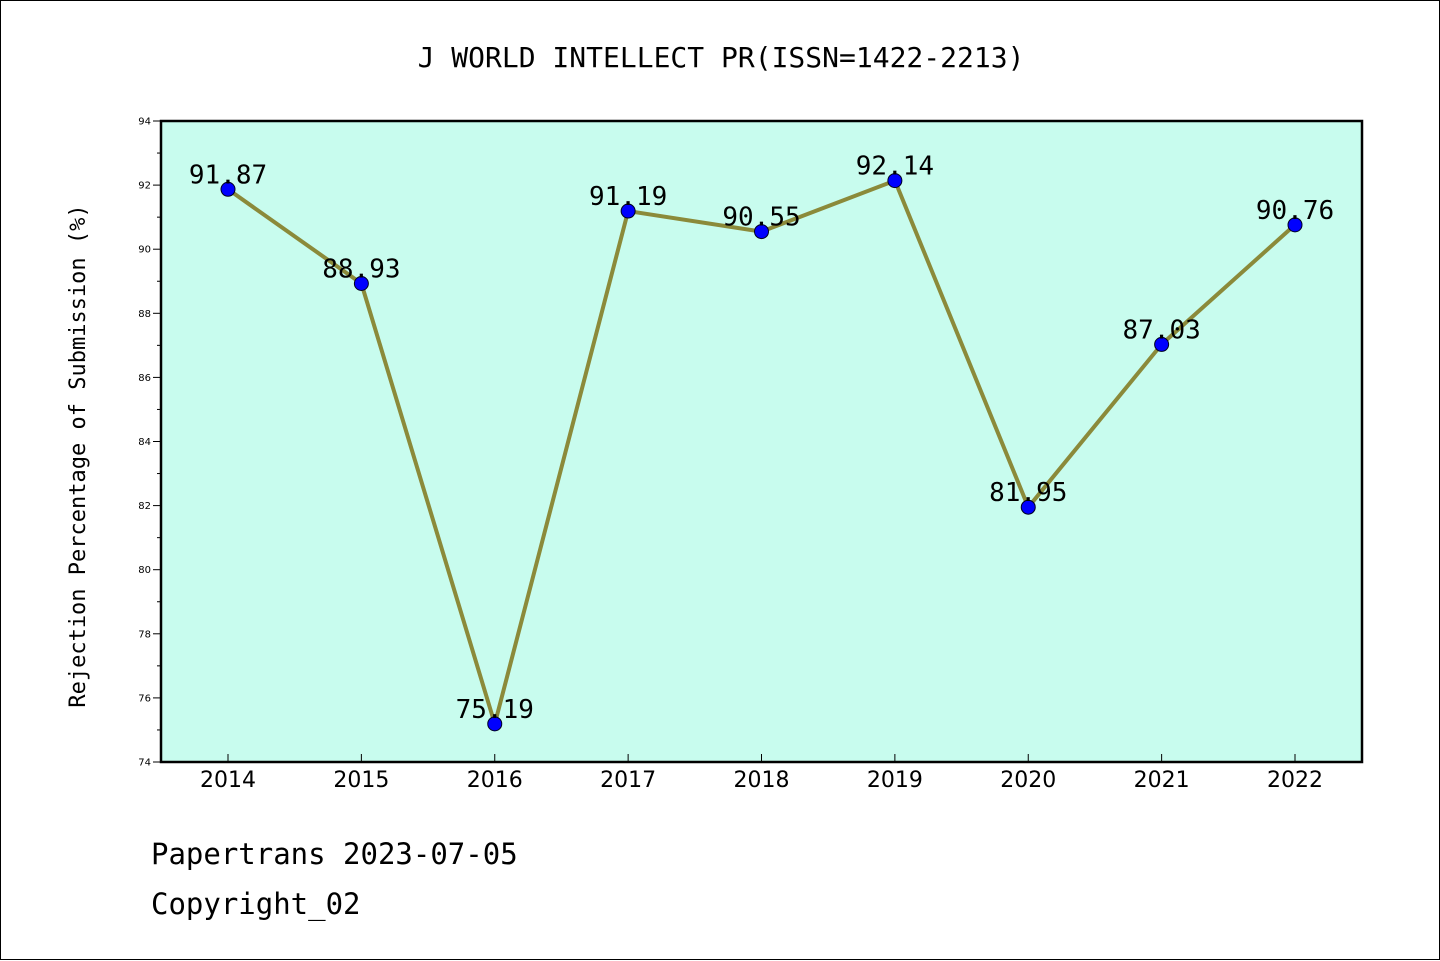 This screenshot has width=1440, height=961. Describe the element at coordinates (495, 780) in the screenshot. I see `x-tick-label: 2016` at that location.